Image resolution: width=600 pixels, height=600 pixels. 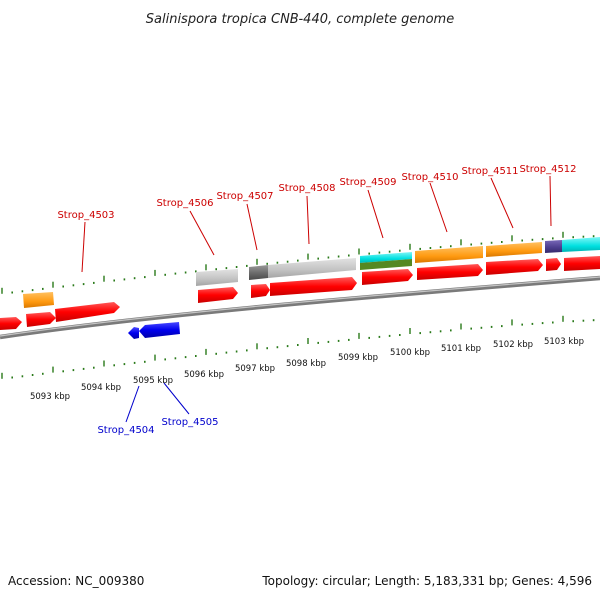 I want to click on kbp-label: 5101 kbp, so click(x=461, y=349).